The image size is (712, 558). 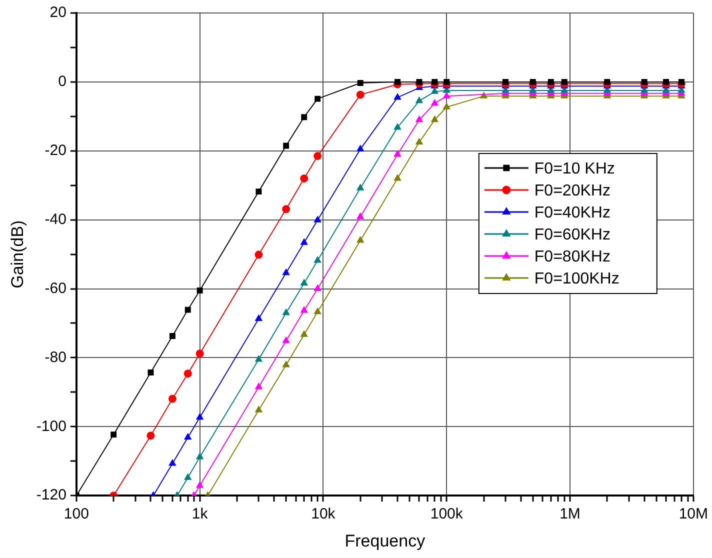 What do you see at coordinates (447, 514) in the screenshot?
I see `x-tick-label: 100k` at bounding box center [447, 514].